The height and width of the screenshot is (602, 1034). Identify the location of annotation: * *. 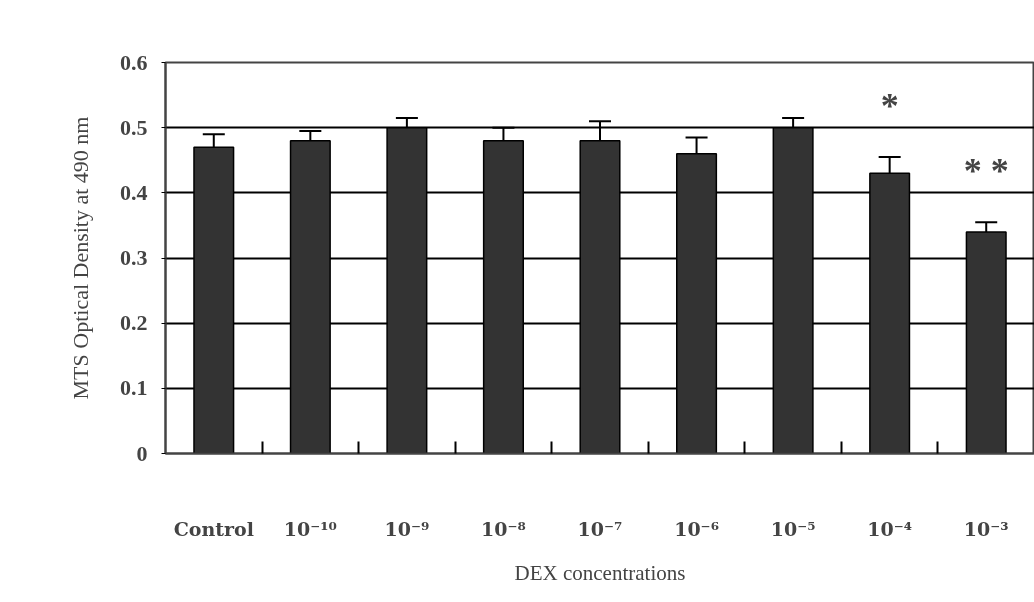
(986, 171).